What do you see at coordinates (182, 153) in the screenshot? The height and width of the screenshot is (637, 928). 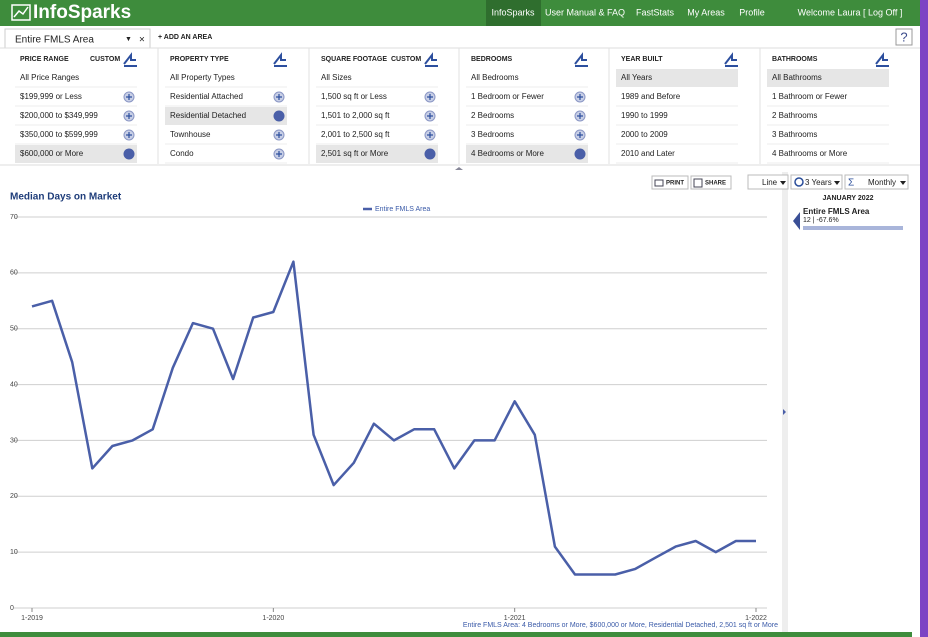 I see `filter-option: Condo` at bounding box center [182, 153].